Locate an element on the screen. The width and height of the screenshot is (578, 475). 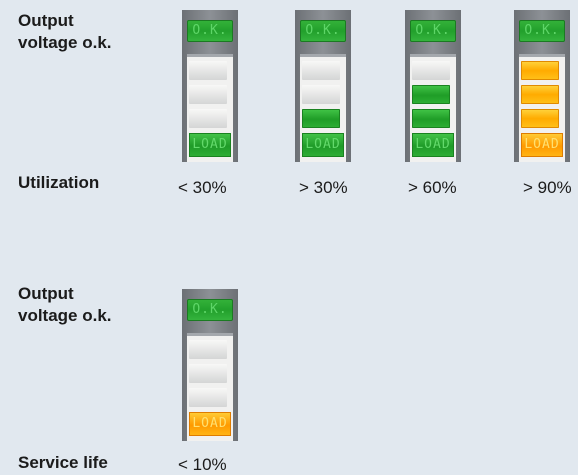
threshold-caption: > 60% is located at coordinates (432, 187).